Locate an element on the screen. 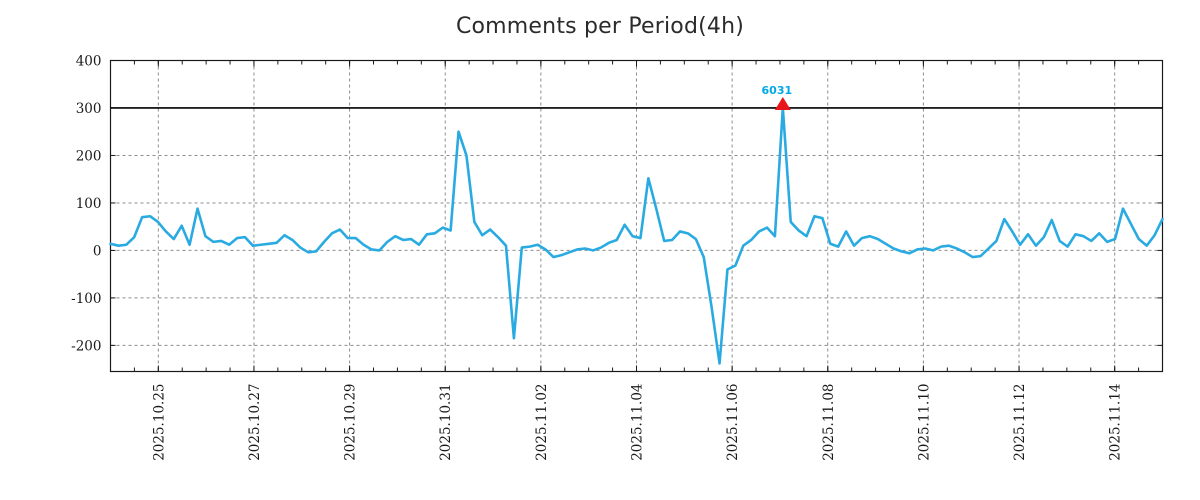  y-axis-tick-label: 0 is located at coordinates (97, 251).